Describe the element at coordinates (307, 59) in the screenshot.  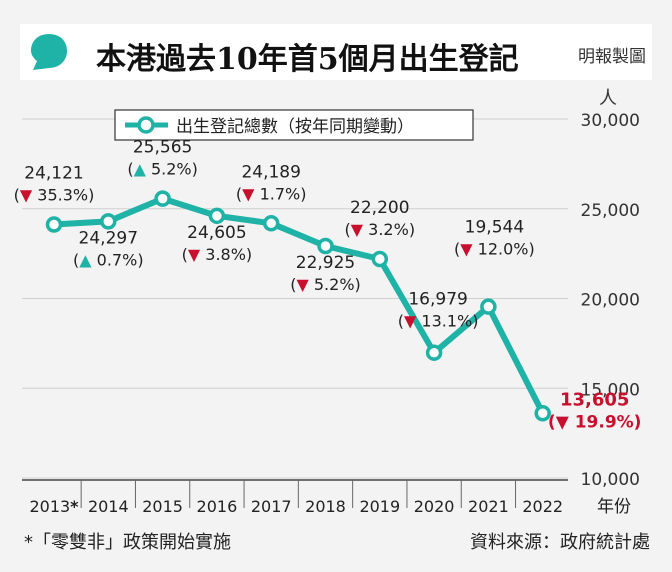
I see `chart-title: 本港過去10年首5個月出生登記` at that location.